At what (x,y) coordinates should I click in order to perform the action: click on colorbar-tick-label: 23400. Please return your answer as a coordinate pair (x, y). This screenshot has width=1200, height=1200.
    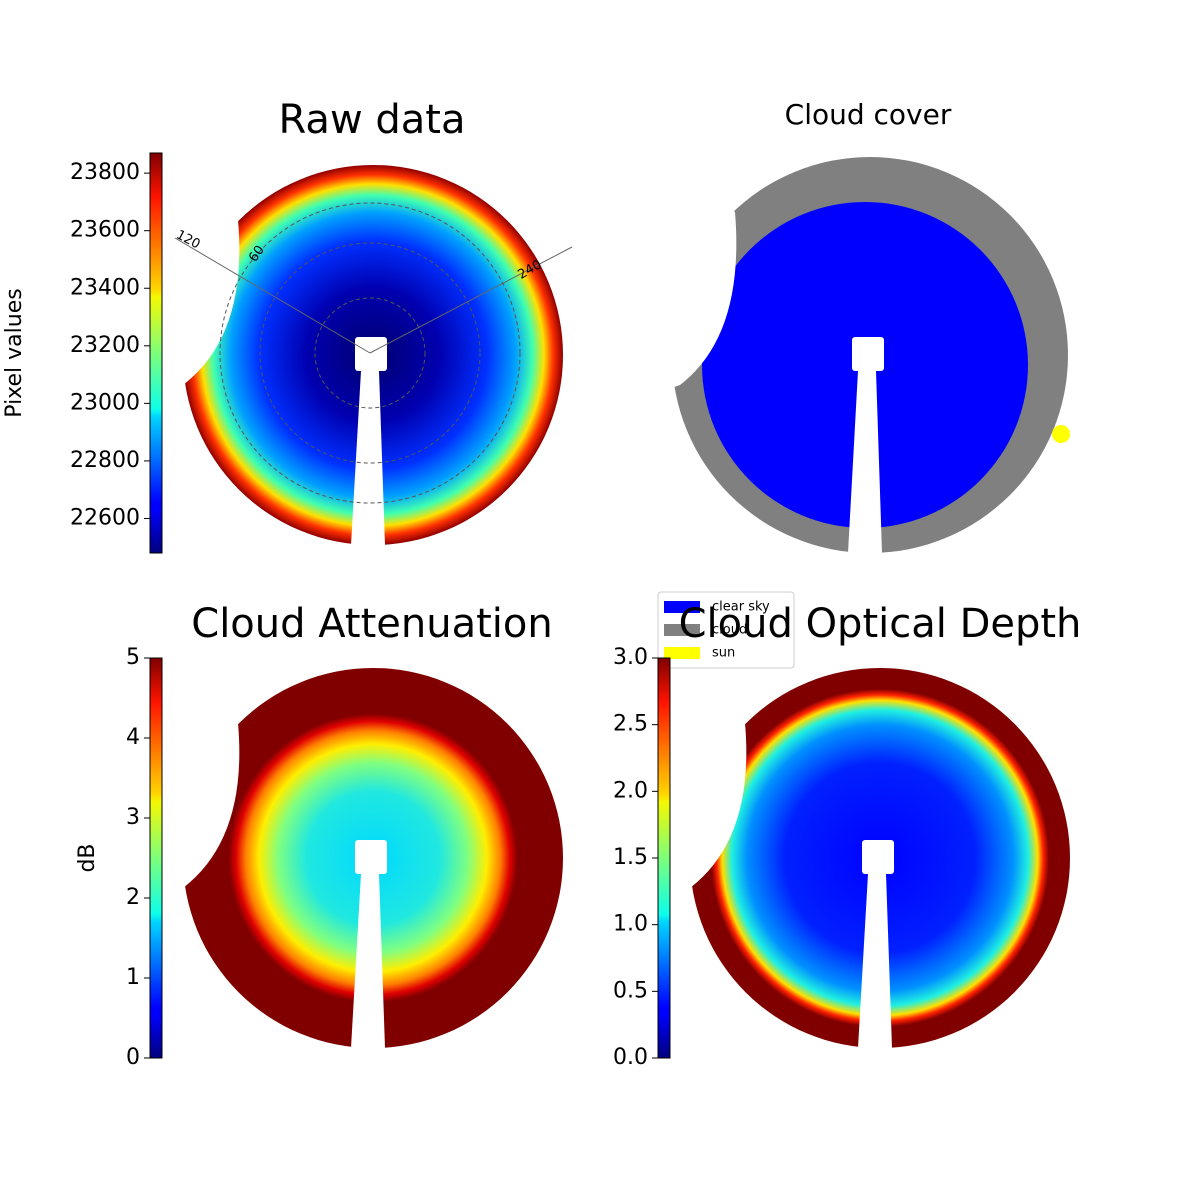
    Looking at the image, I should click on (105, 287).